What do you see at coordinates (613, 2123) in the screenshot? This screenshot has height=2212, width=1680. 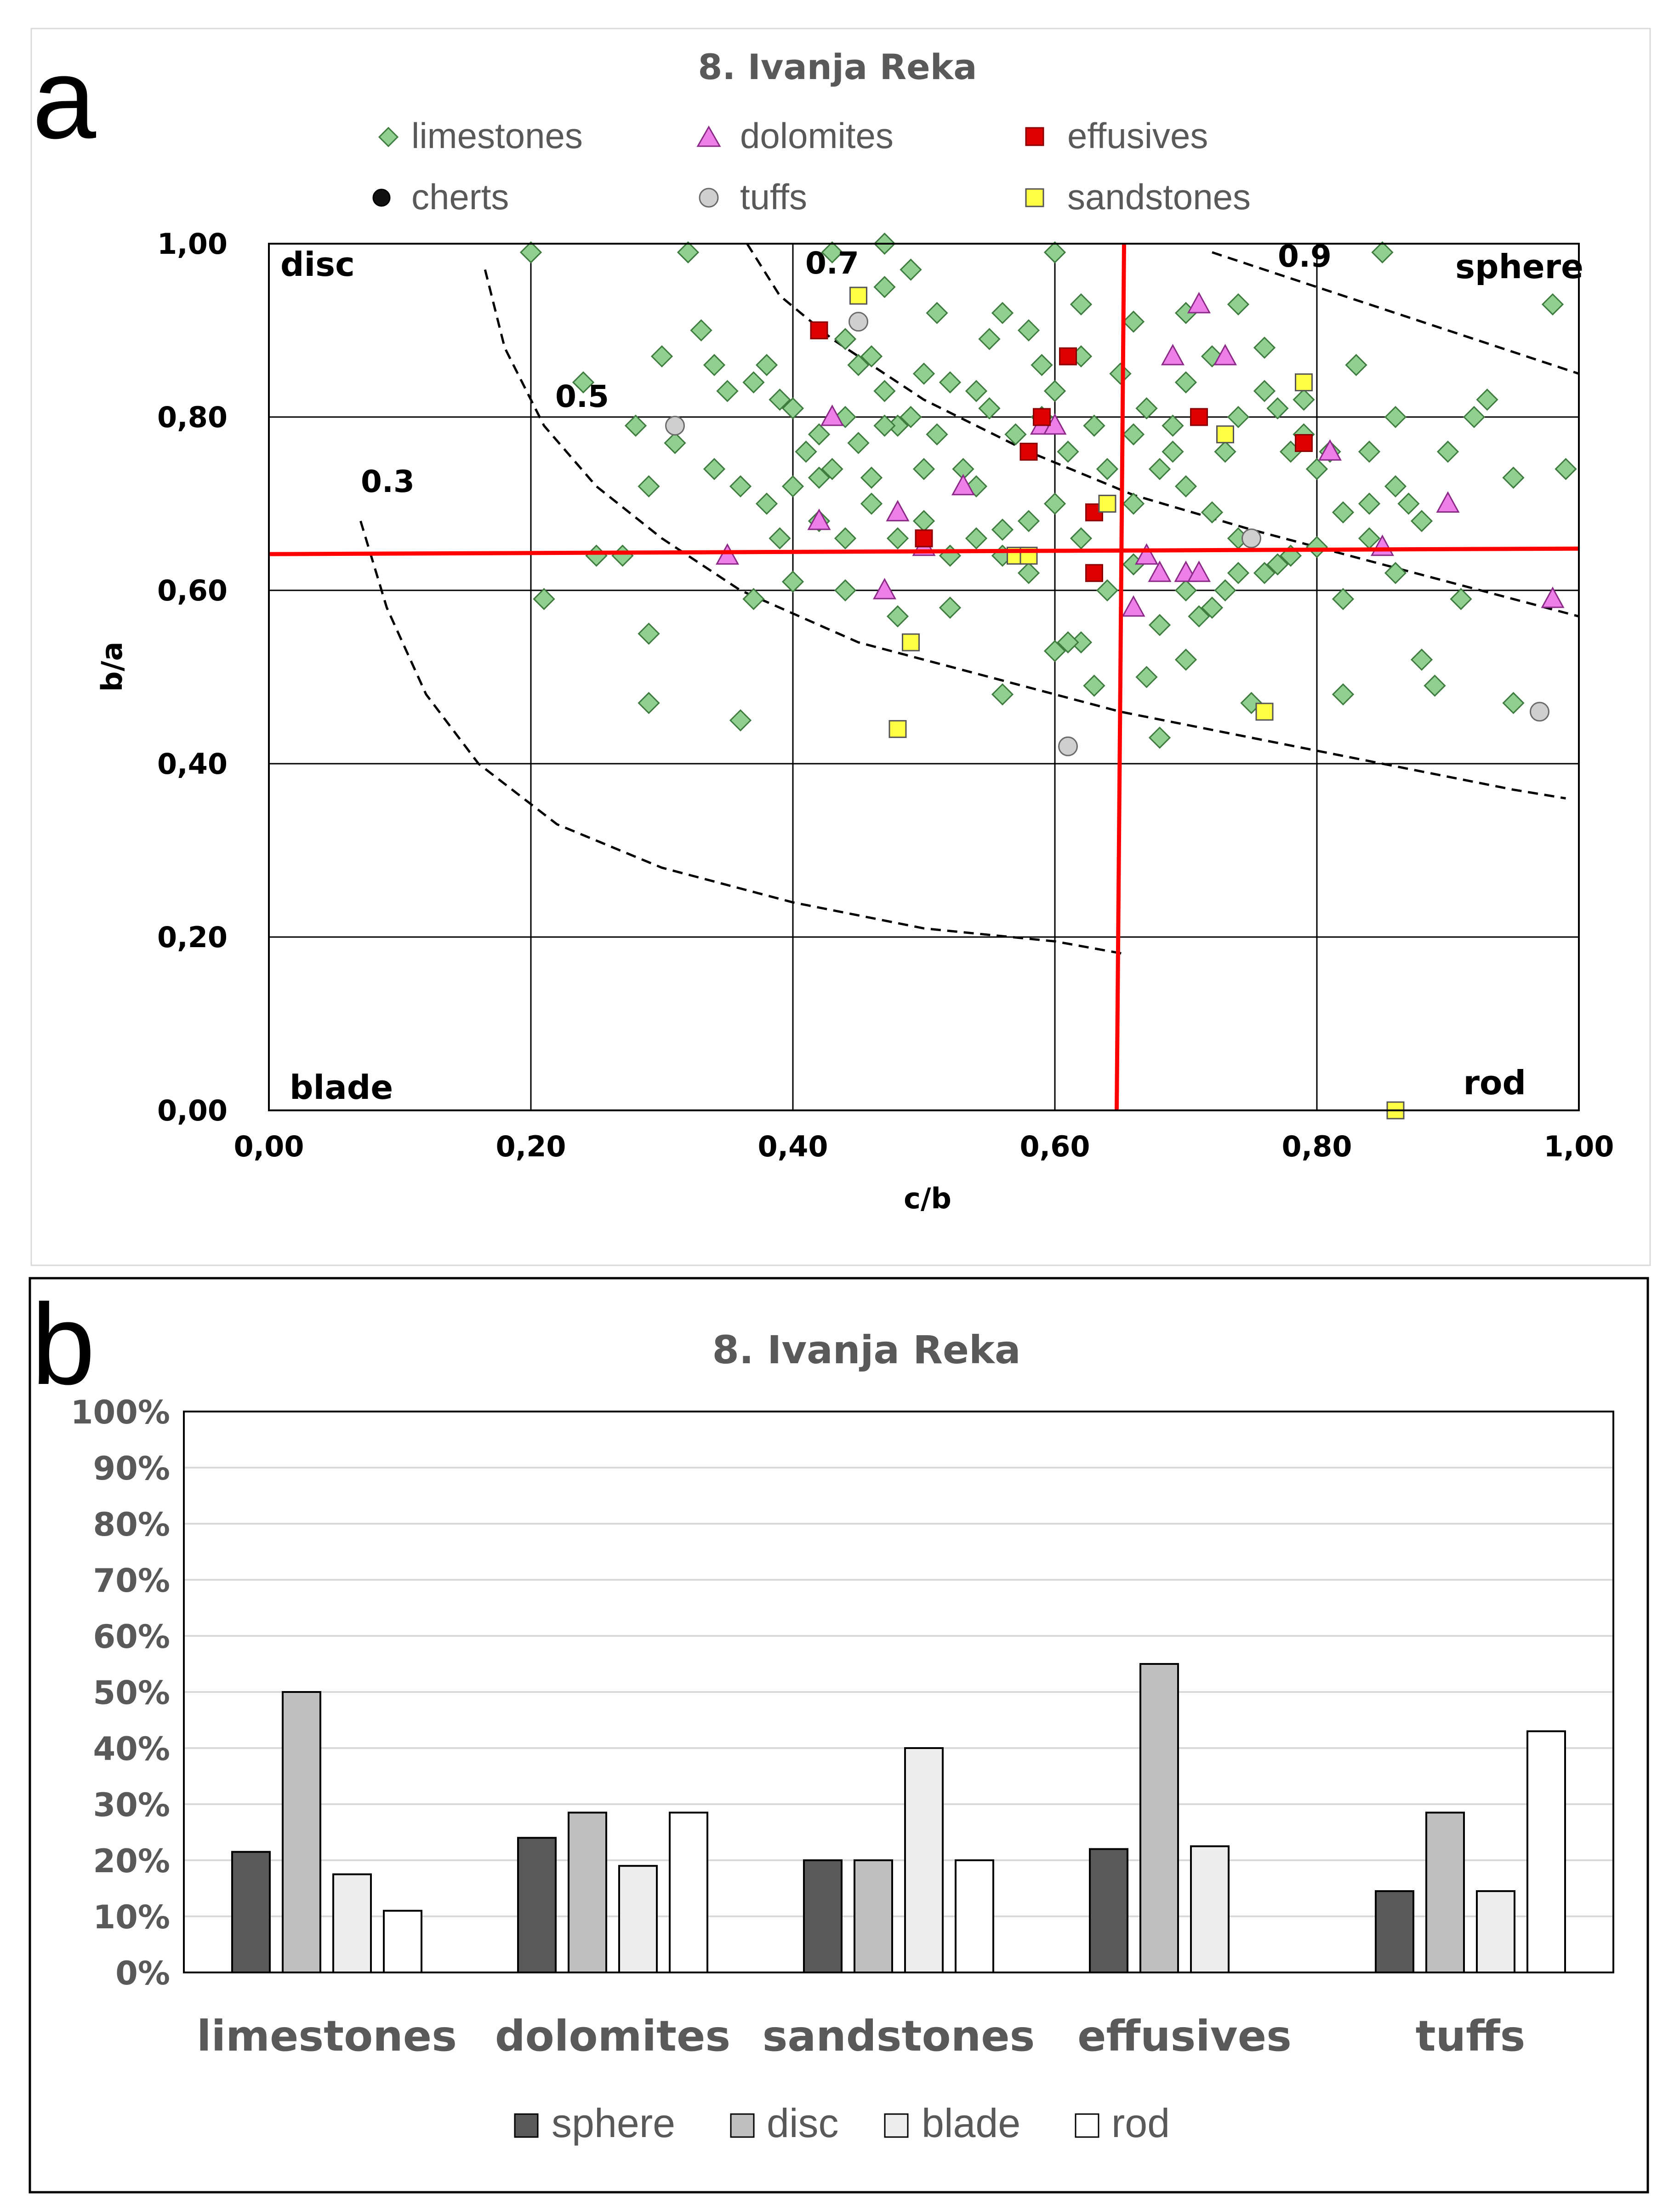 I see `legend-label-sphere: sphere` at bounding box center [613, 2123].